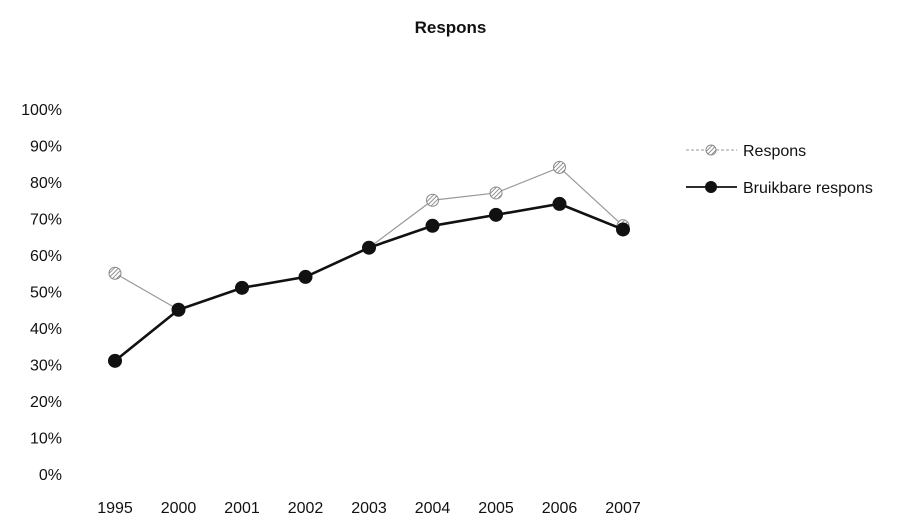 This screenshot has width=901, height=517. Describe the element at coordinates (560, 508) in the screenshot. I see `x-tick-label: 2006` at that location.